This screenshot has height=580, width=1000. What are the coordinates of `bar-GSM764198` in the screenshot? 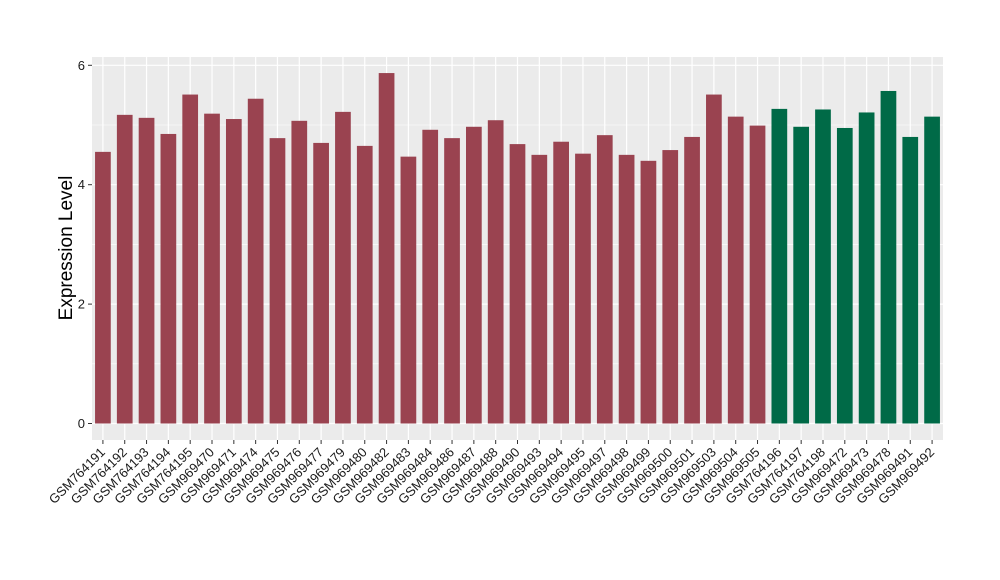 It's located at (823, 266).